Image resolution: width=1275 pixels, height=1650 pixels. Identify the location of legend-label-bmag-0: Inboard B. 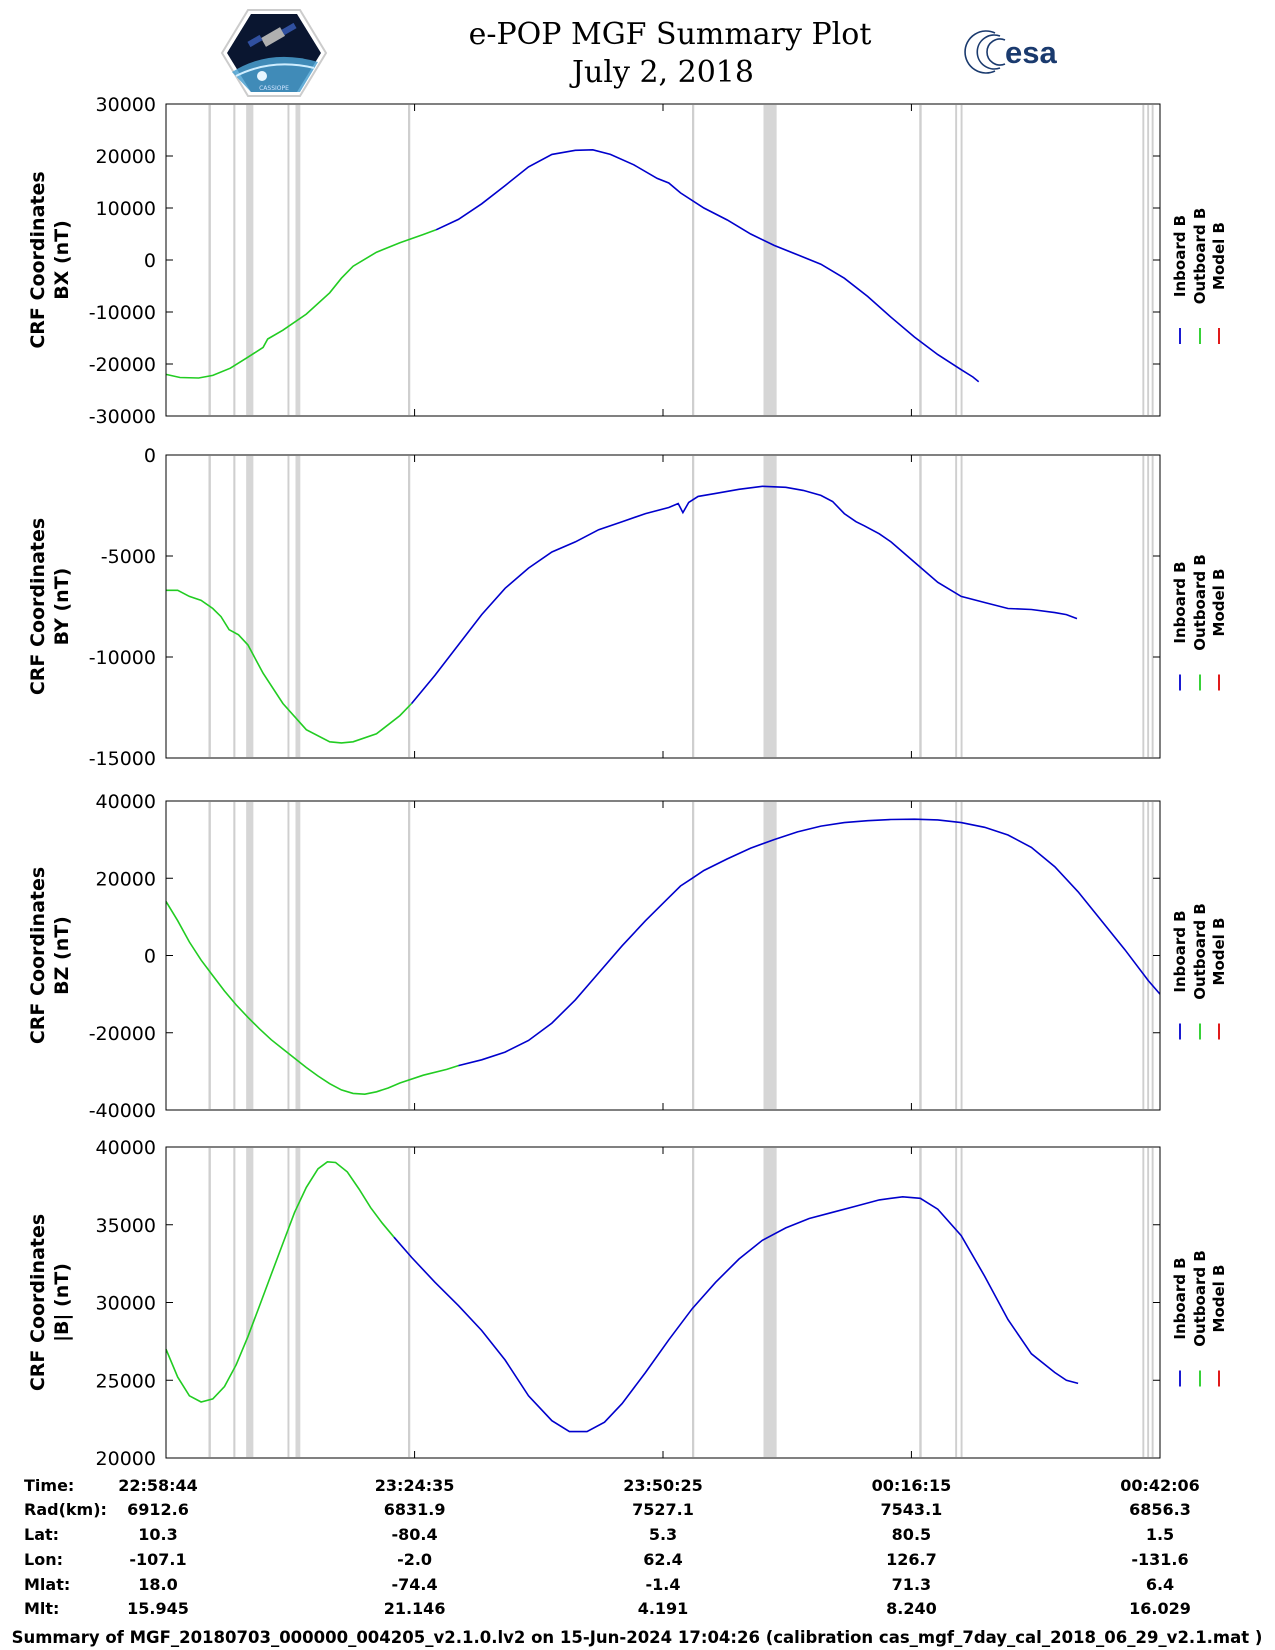
(1180, 1298).